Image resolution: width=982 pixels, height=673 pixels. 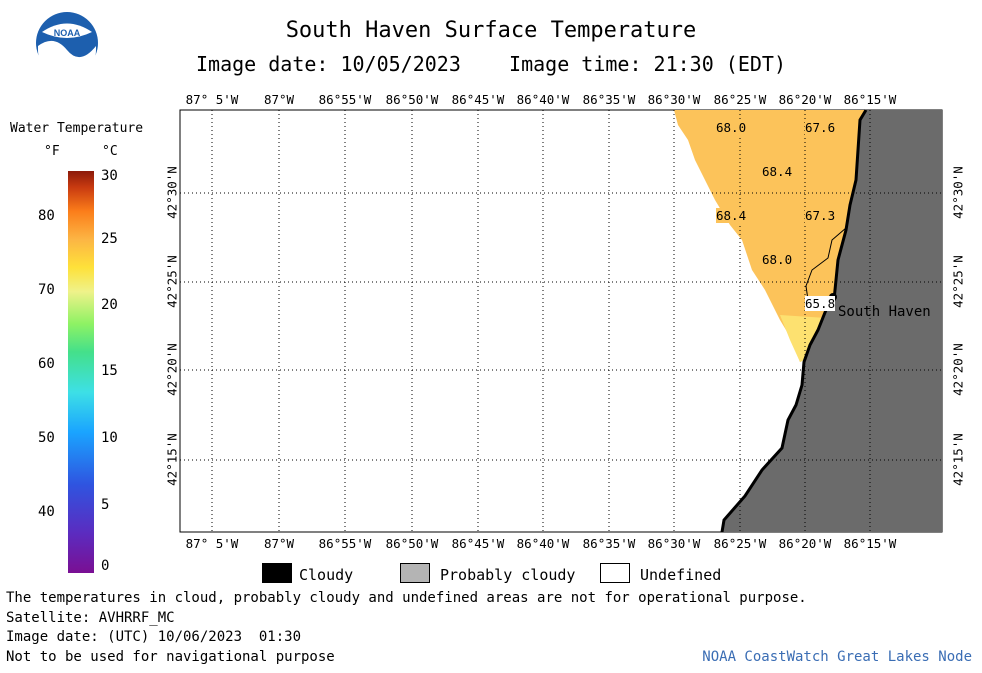 What do you see at coordinates (820, 303) in the screenshot?
I see `temp-label: 65.8` at bounding box center [820, 303].